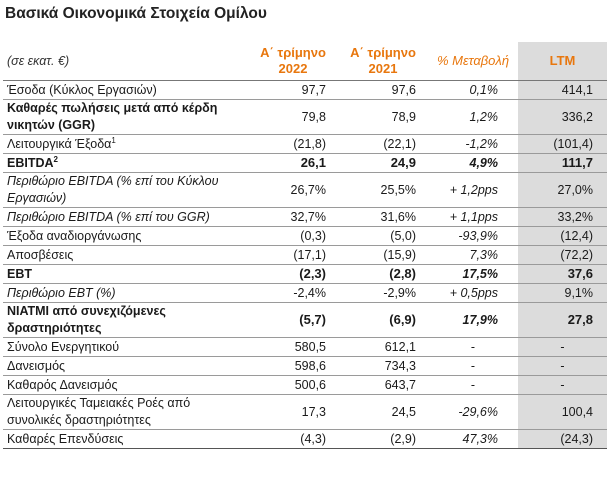 This screenshot has height=496, width=610. I want to click on table-row: Δανεισμός 598,6 734,3- -, so click(305, 366).